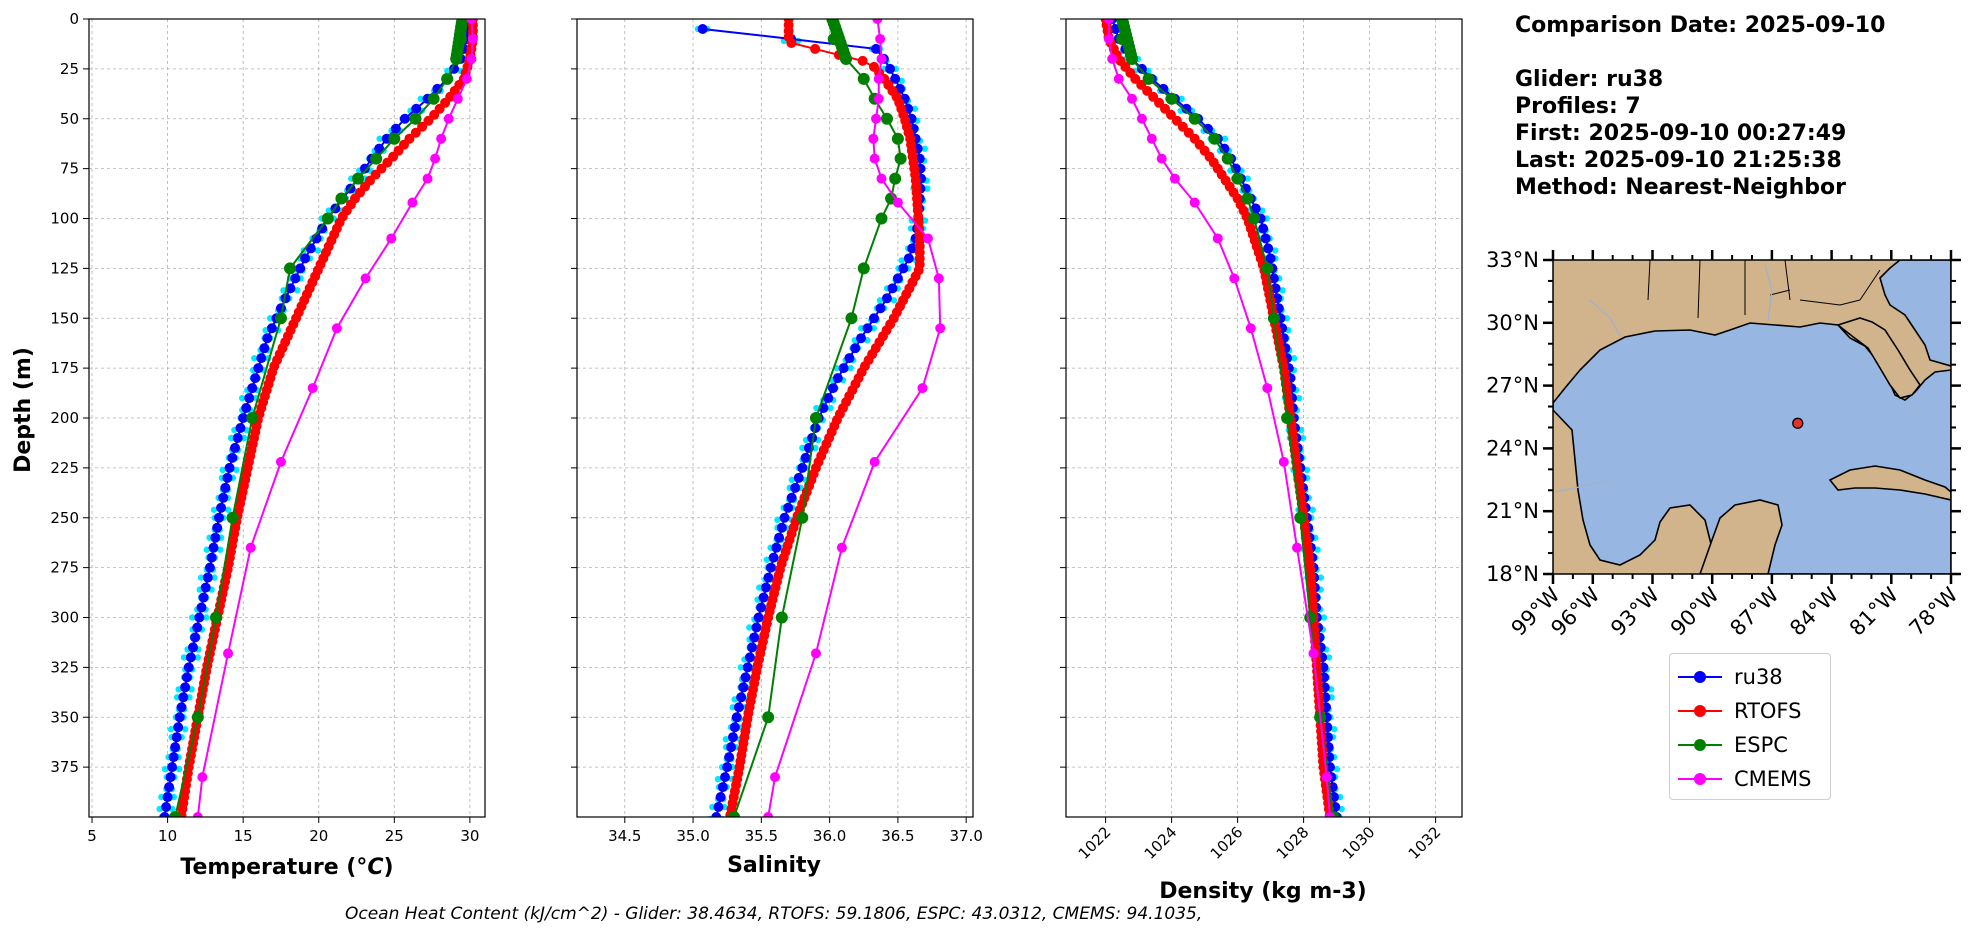 The width and height of the screenshot is (1987, 934). Describe the element at coordinates (1680, 187) in the screenshot. I see `interpolation-method: Method: Nearest-Neighbor` at that location.